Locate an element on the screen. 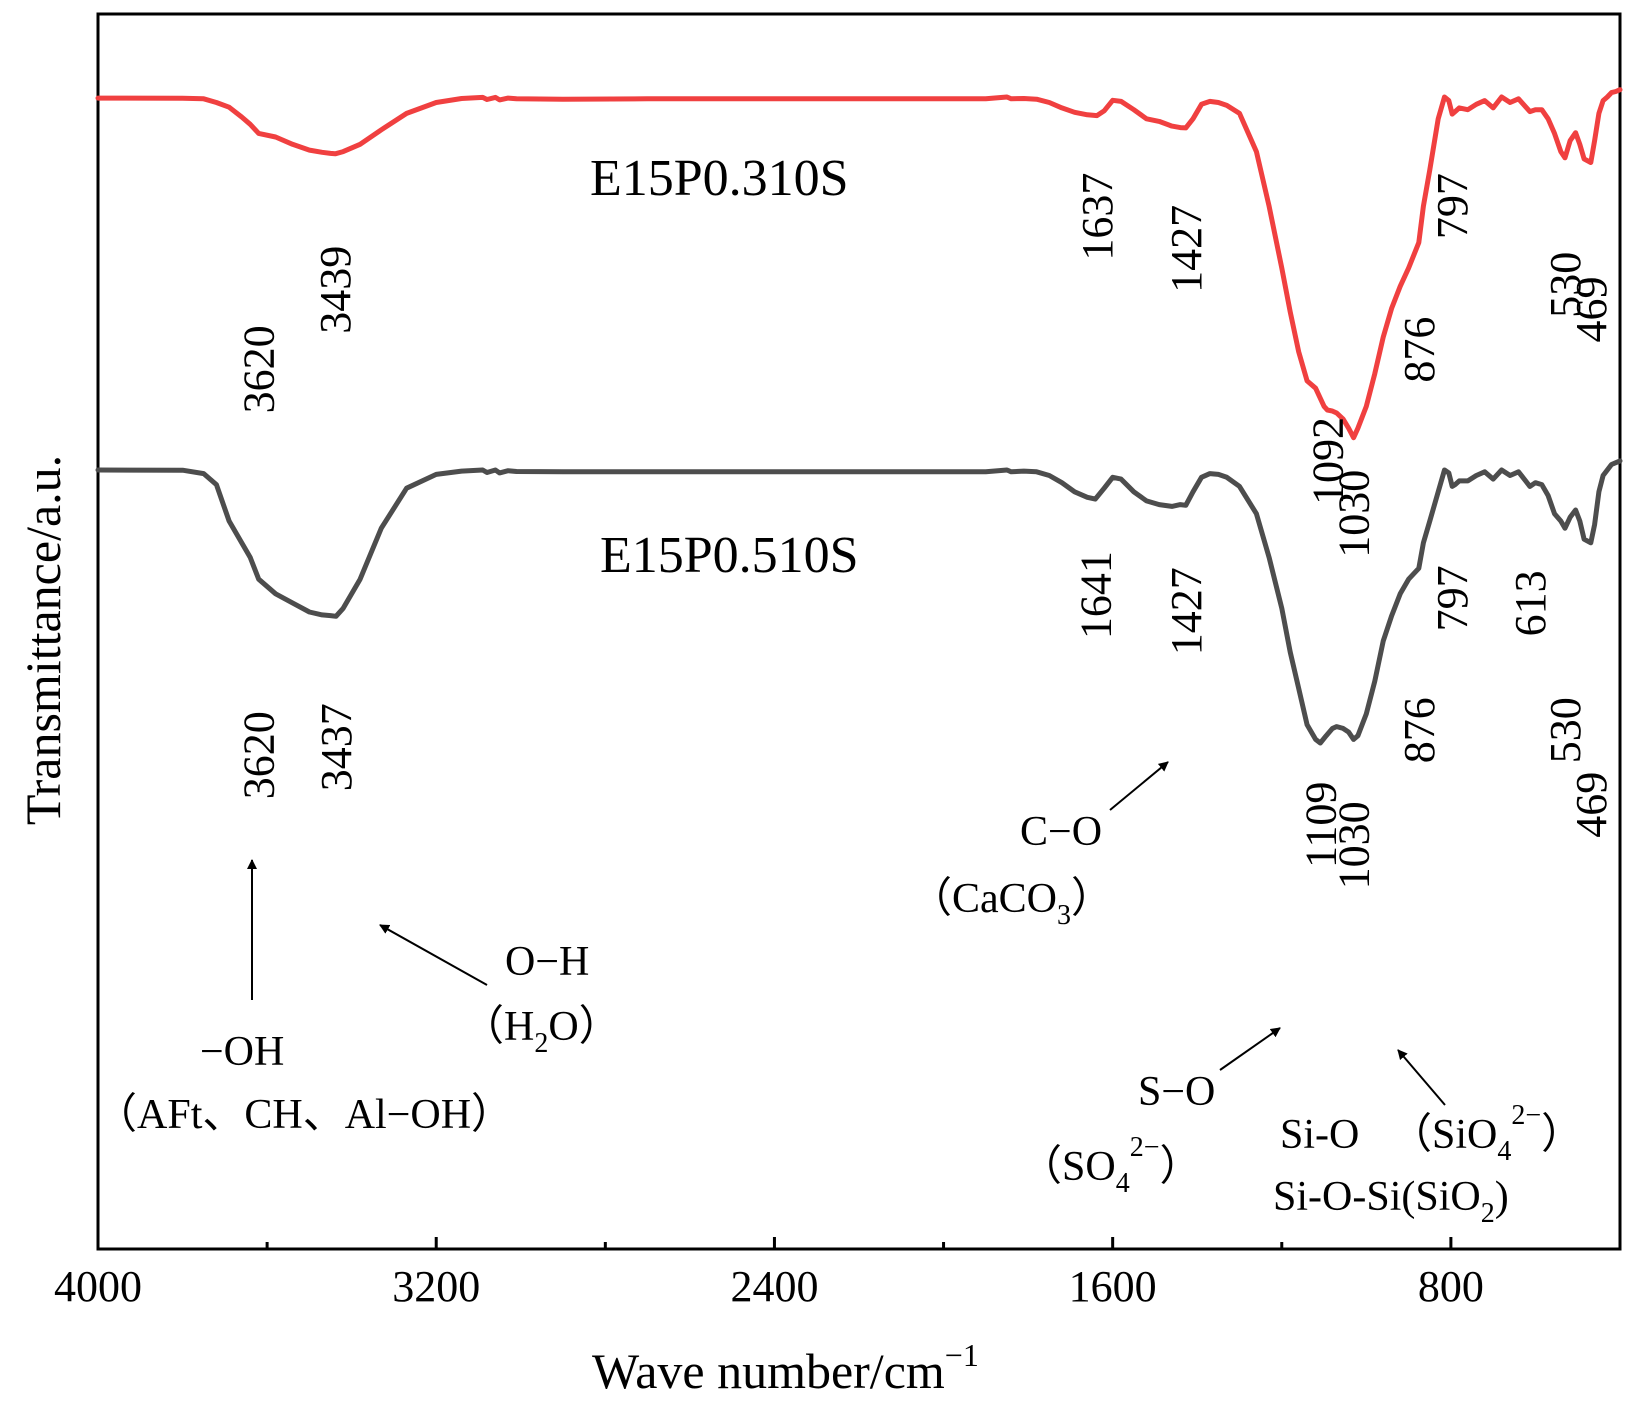 The image size is (1637, 1402). x-axis-ticks: 4000 3200 2400 1600 800 is located at coordinates (838, 1274).